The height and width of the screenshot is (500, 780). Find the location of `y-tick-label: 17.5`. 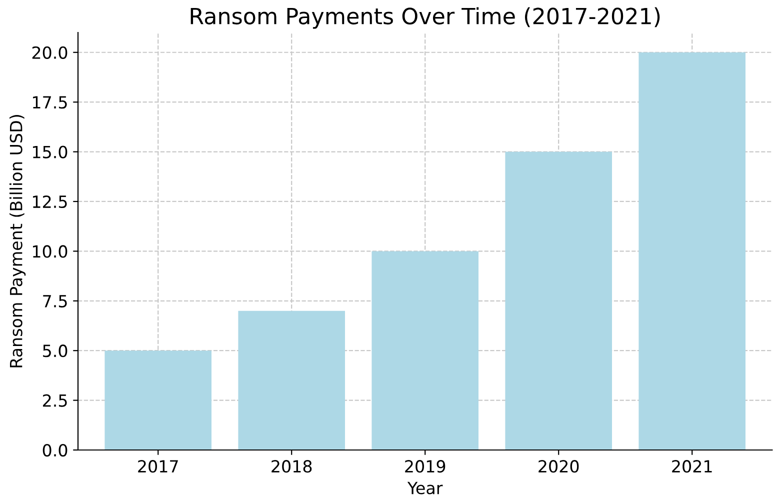

y-tick-label: 17.5 is located at coordinates (50, 102).